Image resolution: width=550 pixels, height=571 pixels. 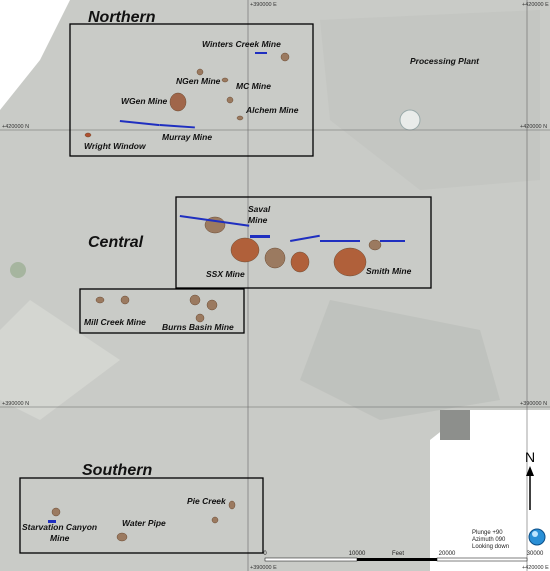 What do you see at coordinates (198, 327) in the screenshot?
I see `mine-label: Burns Basin Mine` at bounding box center [198, 327].